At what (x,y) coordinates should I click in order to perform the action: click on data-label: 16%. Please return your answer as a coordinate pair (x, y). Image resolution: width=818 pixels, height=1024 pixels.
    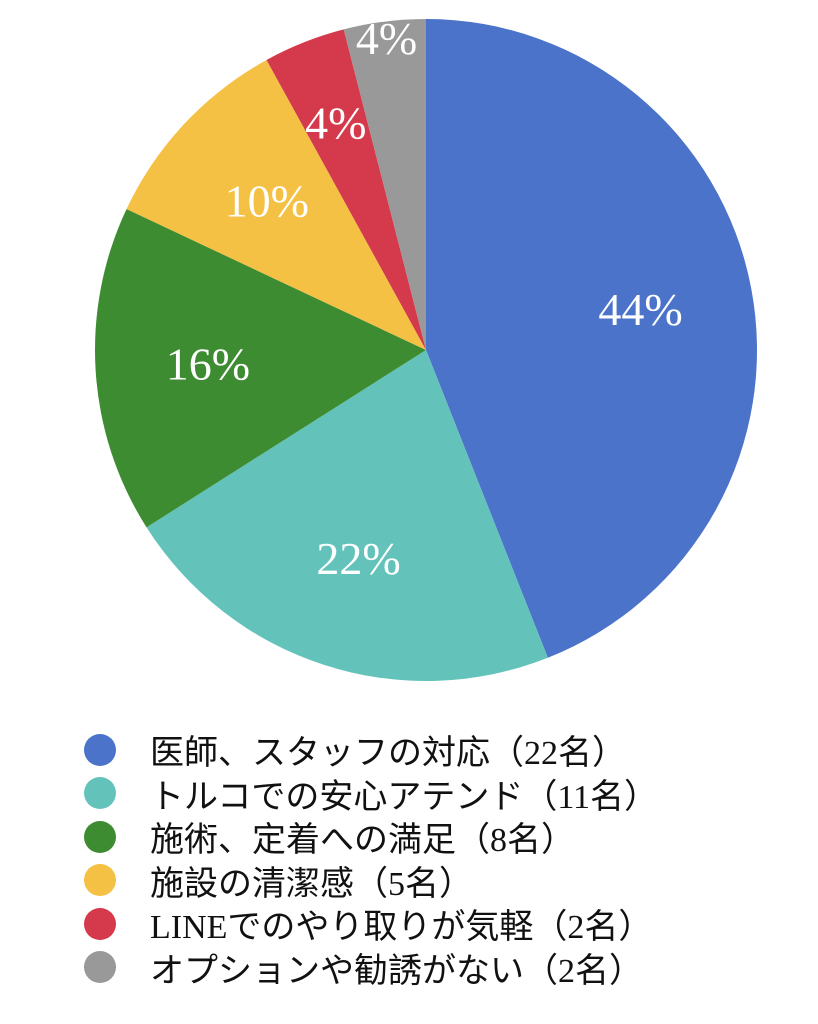
    Looking at the image, I should click on (208, 364).